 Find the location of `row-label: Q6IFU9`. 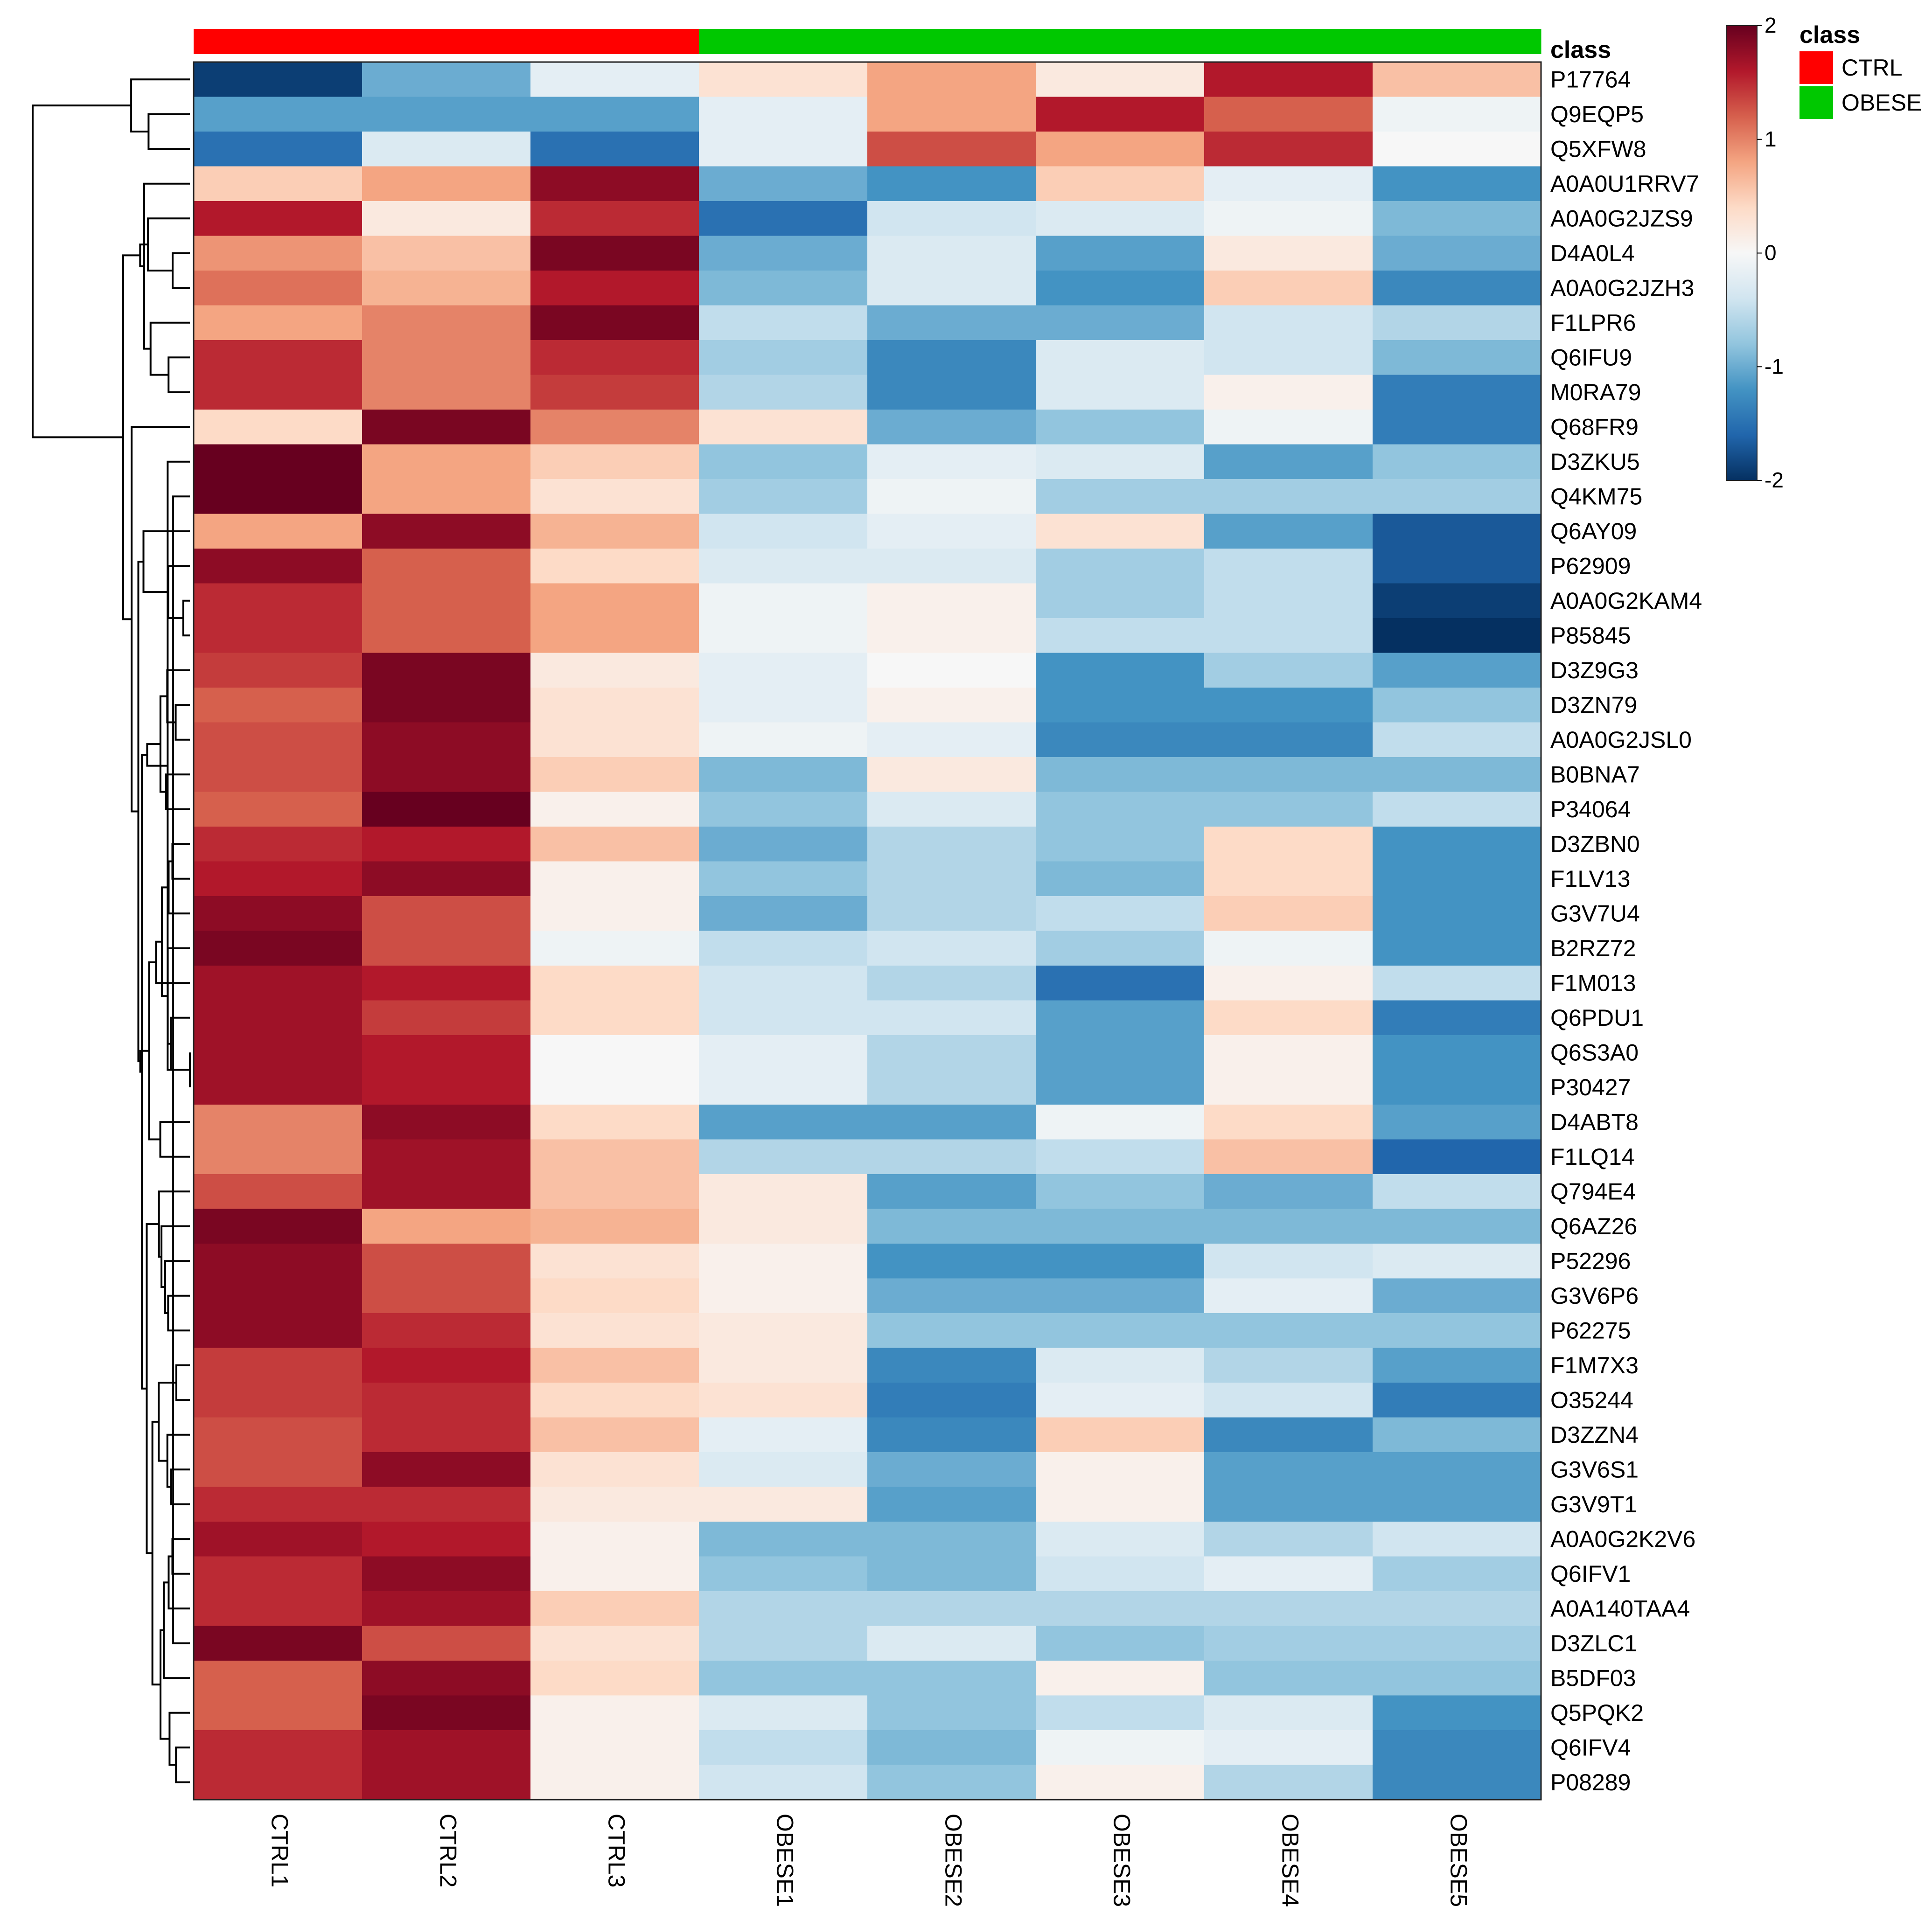

row-label: Q6IFU9 is located at coordinates (1591, 357).